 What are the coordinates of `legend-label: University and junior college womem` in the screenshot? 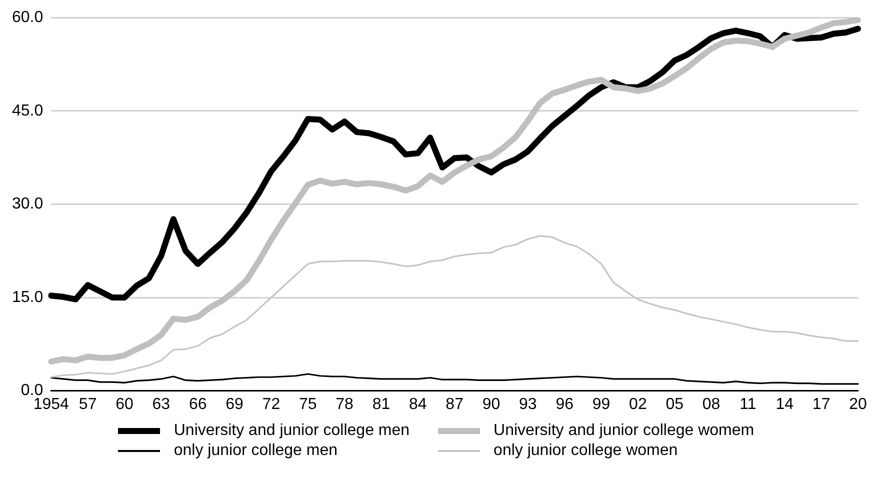 It's located at (624, 431).